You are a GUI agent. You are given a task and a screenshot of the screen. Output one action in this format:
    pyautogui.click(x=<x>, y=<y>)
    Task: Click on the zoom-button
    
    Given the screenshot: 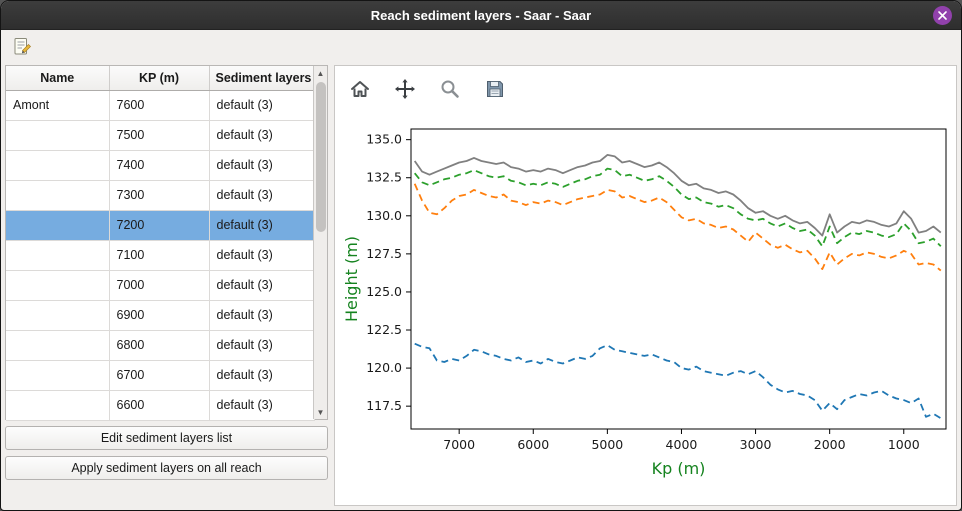 What is the action you would take?
    pyautogui.click(x=450, y=89)
    